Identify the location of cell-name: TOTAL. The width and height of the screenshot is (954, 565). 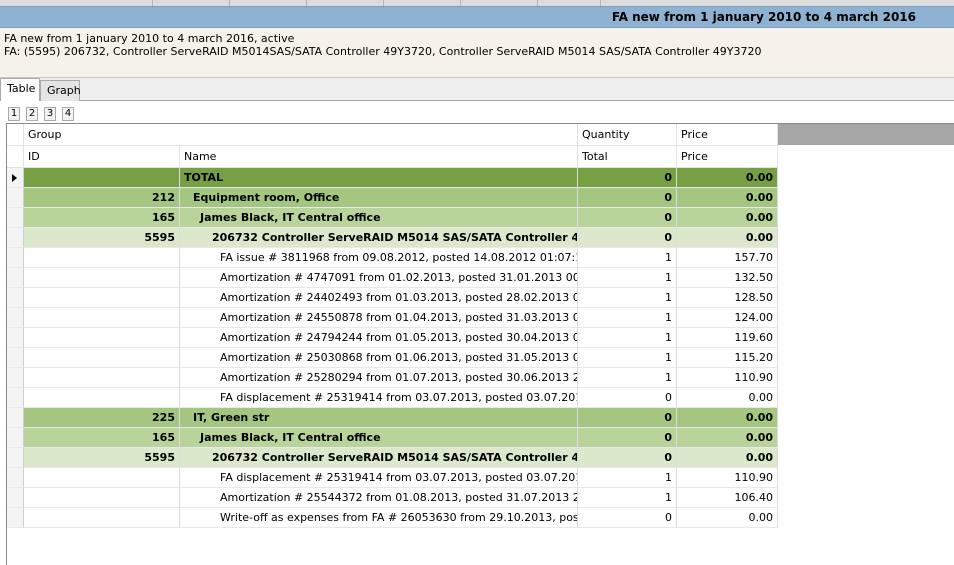
(379, 178).